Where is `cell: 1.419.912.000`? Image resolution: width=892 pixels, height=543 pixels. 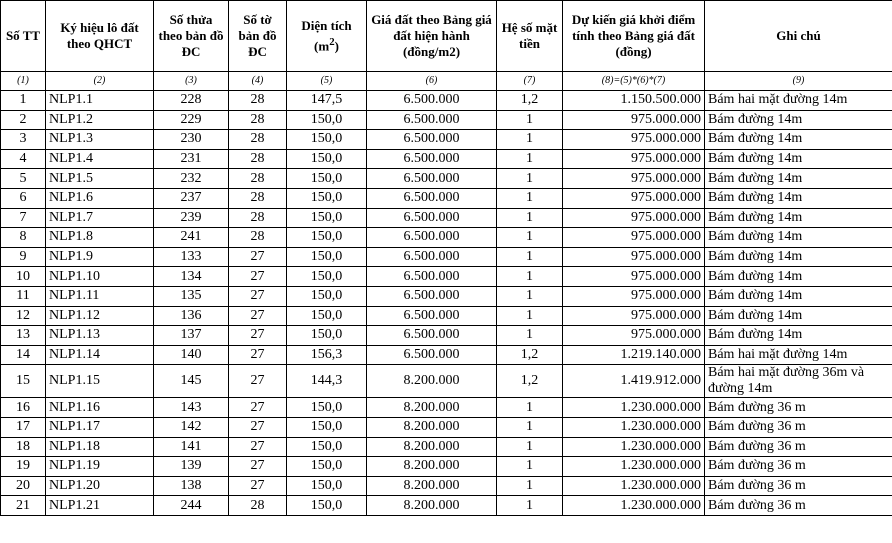 cell: 1.419.912.000 is located at coordinates (633, 381).